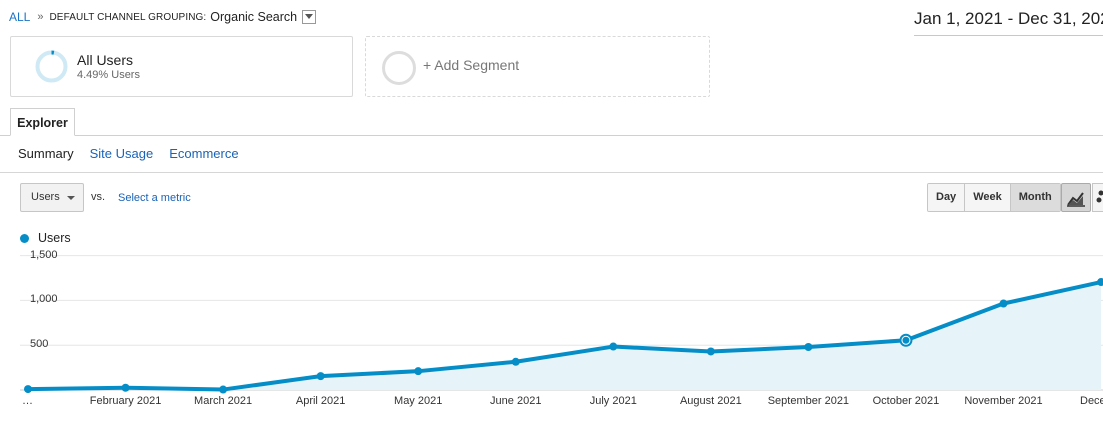 The image size is (1103, 421). What do you see at coordinates (418, 401) in the screenshot?
I see `x-tick-label: May 2021` at bounding box center [418, 401].